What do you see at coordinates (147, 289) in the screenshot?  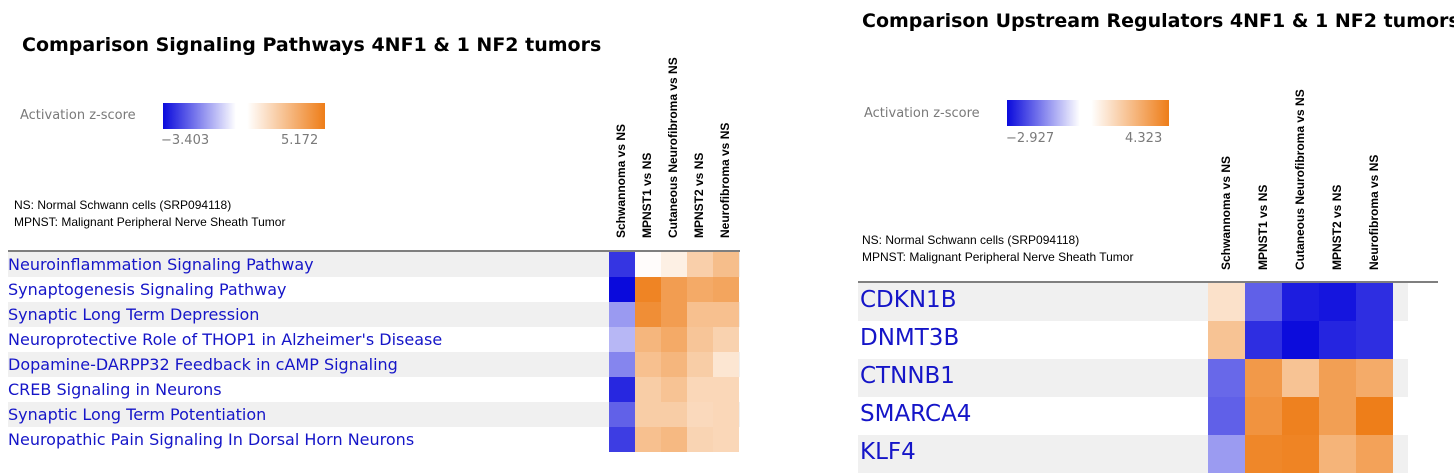 I see `left-row-label: Synaptogenesis Signaling Pathway` at bounding box center [147, 289].